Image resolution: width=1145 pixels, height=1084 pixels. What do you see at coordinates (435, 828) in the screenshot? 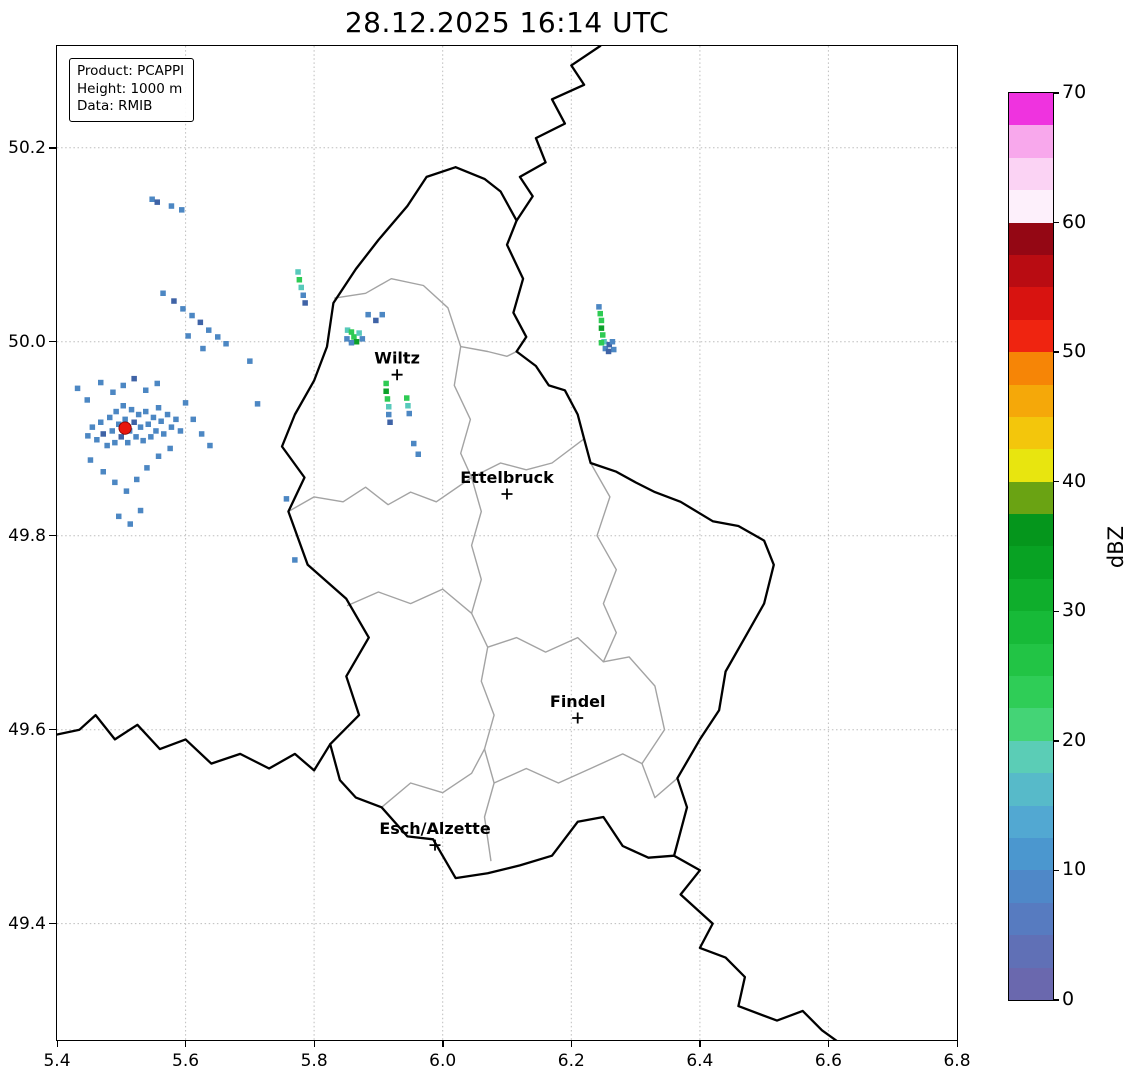
I see `city-label: Esch/Alzette` at bounding box center [435, 828].